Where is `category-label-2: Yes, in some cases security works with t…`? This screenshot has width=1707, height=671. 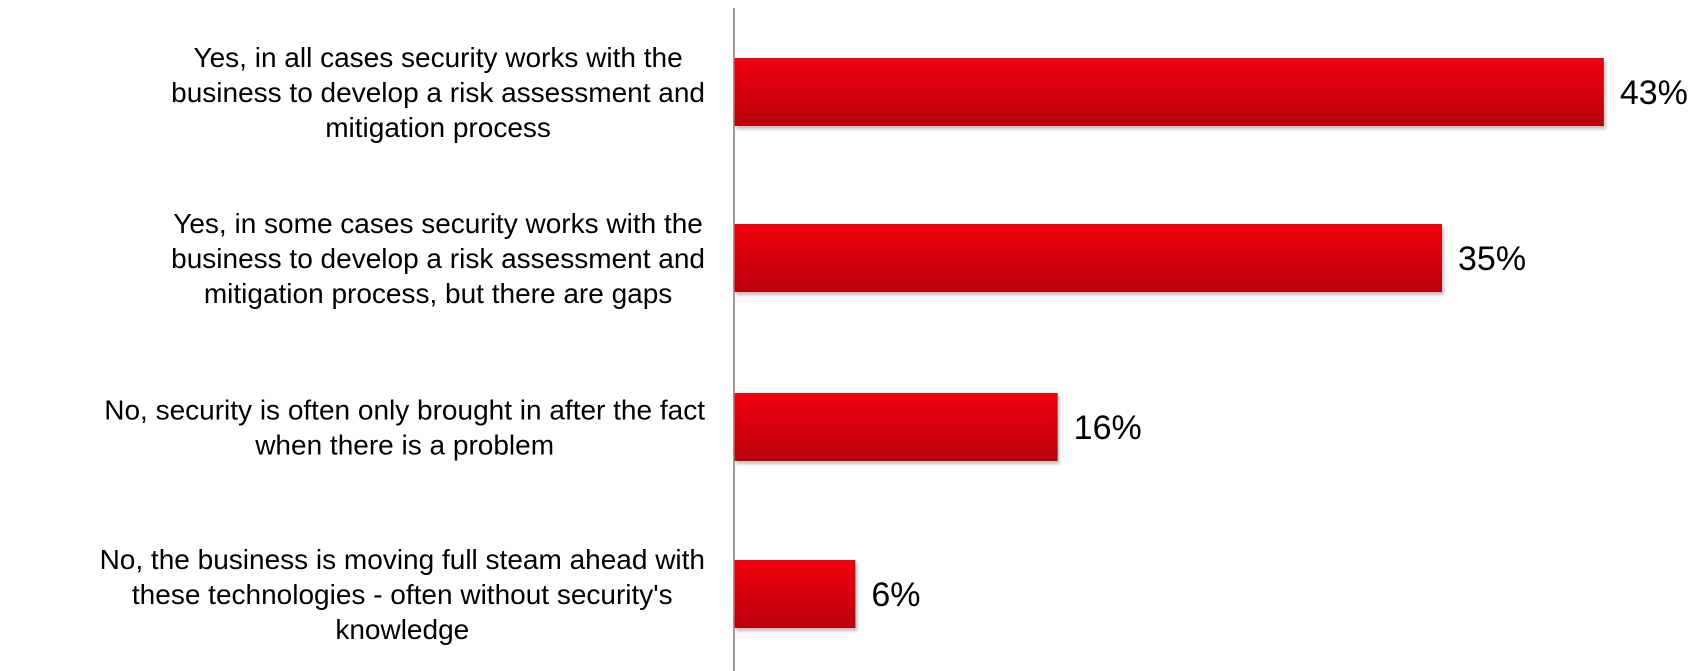 category-label-2: Yes, in some cases security works with t… is located at coordinates (438, 258).